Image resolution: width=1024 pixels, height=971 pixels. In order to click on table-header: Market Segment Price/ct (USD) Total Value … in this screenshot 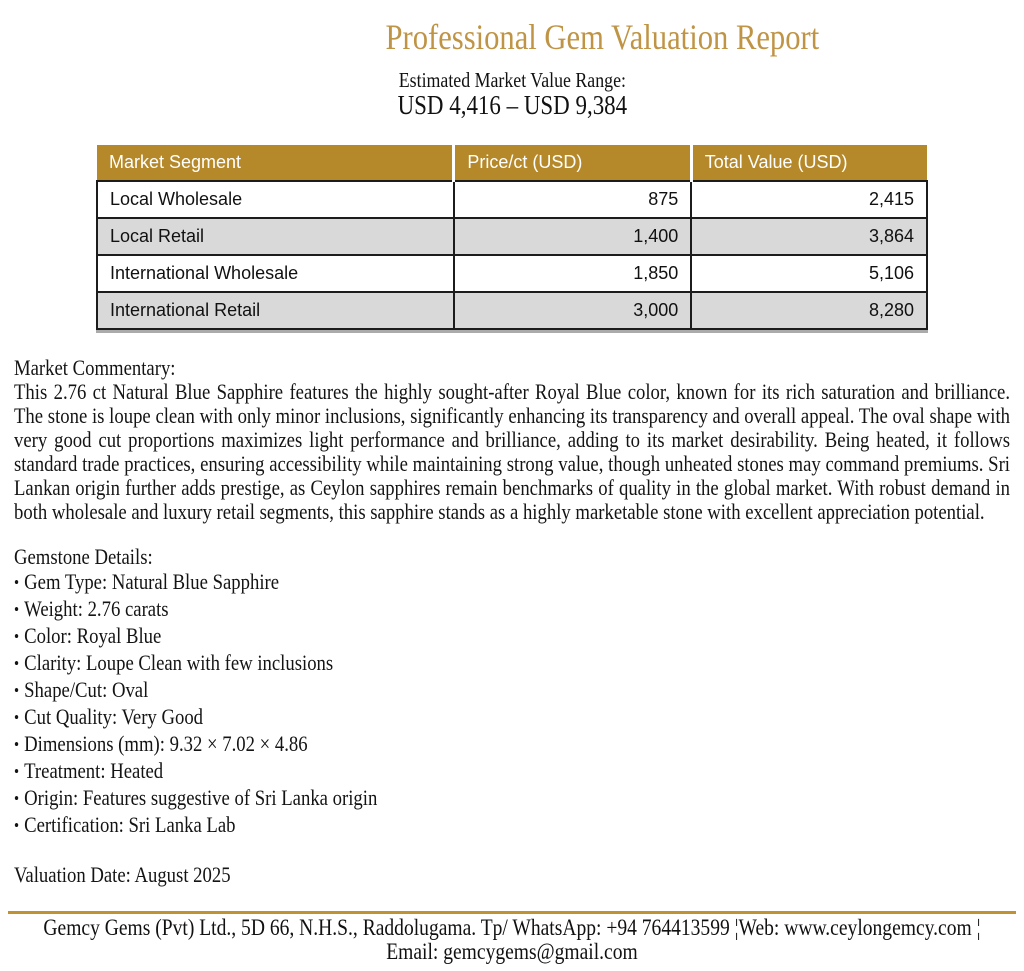, I will do `click(512, 163)`.